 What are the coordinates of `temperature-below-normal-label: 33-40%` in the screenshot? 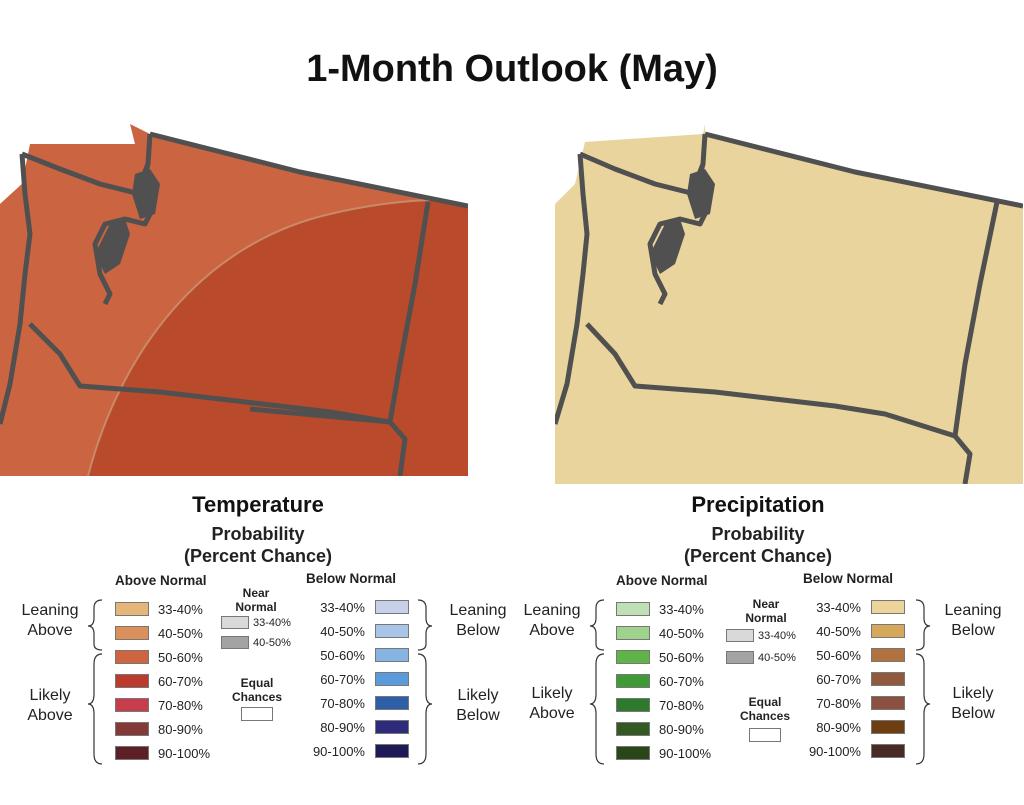 It's located at (342, 607).